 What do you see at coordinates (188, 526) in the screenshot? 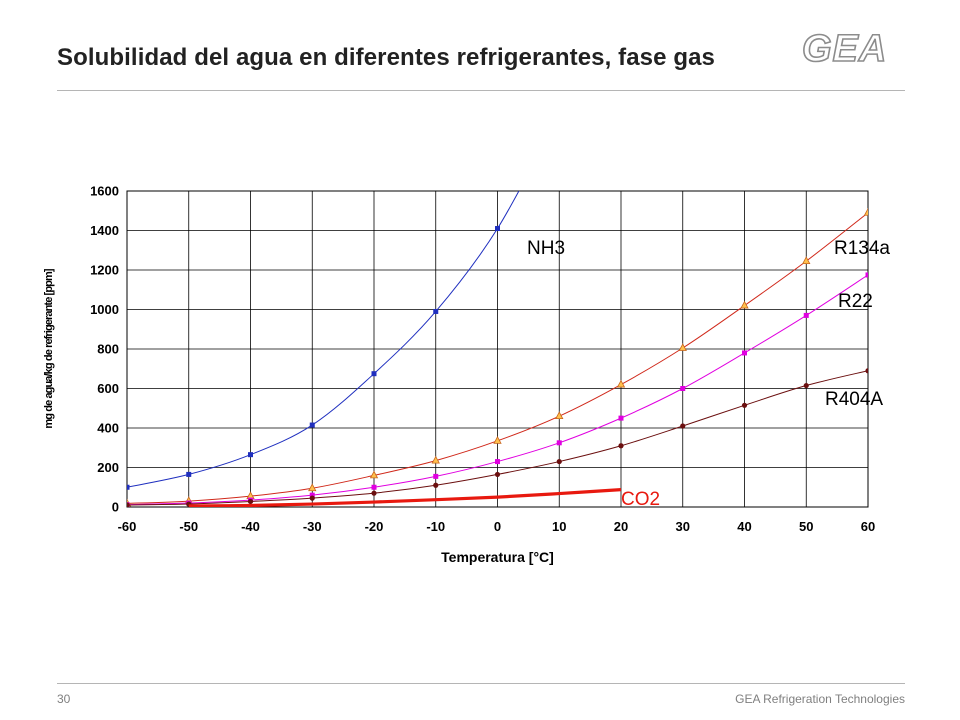
I see `x-tick-label: -50` at bounding box center [188, 526].